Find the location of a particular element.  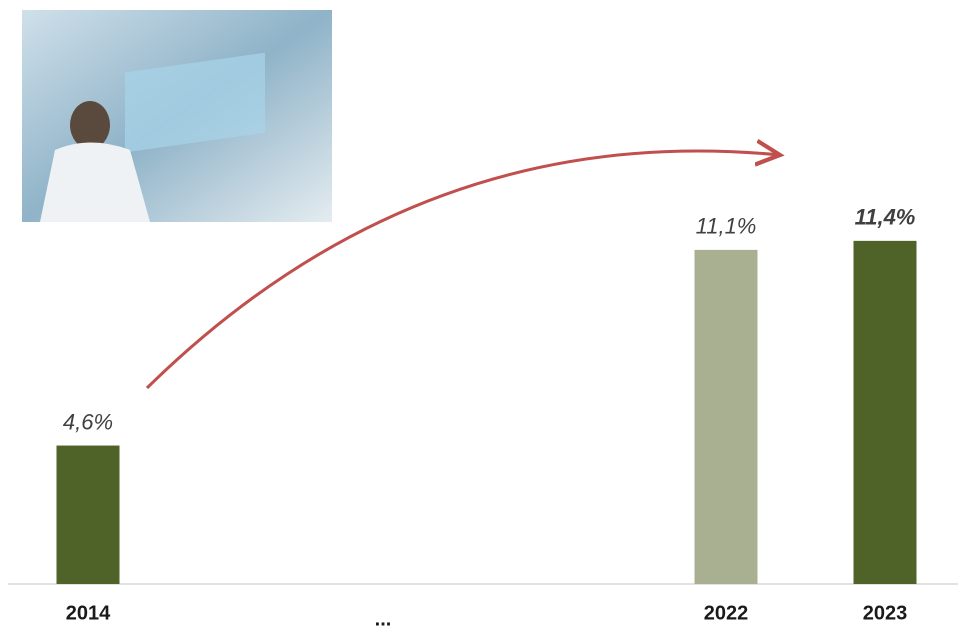

x-tick-label: 2014 is located at coordinates (88, 613).